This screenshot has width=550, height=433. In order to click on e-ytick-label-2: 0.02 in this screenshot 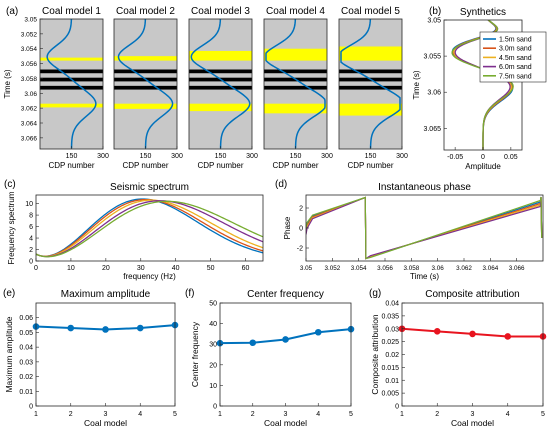, I will do `click(26, 377)`.